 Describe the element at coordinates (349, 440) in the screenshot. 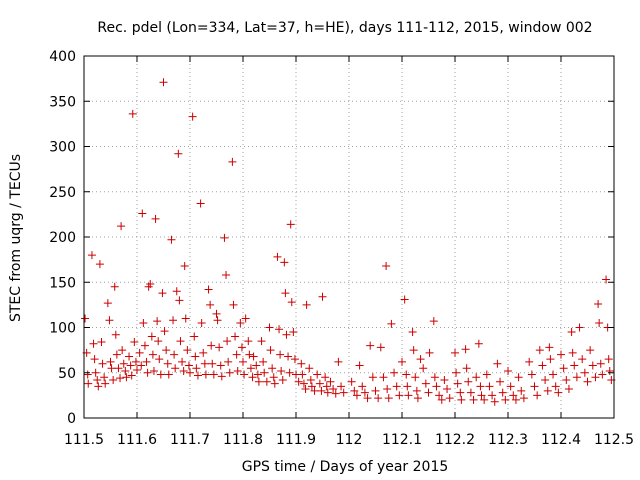

I see `x-tick-label: 112` at that location.